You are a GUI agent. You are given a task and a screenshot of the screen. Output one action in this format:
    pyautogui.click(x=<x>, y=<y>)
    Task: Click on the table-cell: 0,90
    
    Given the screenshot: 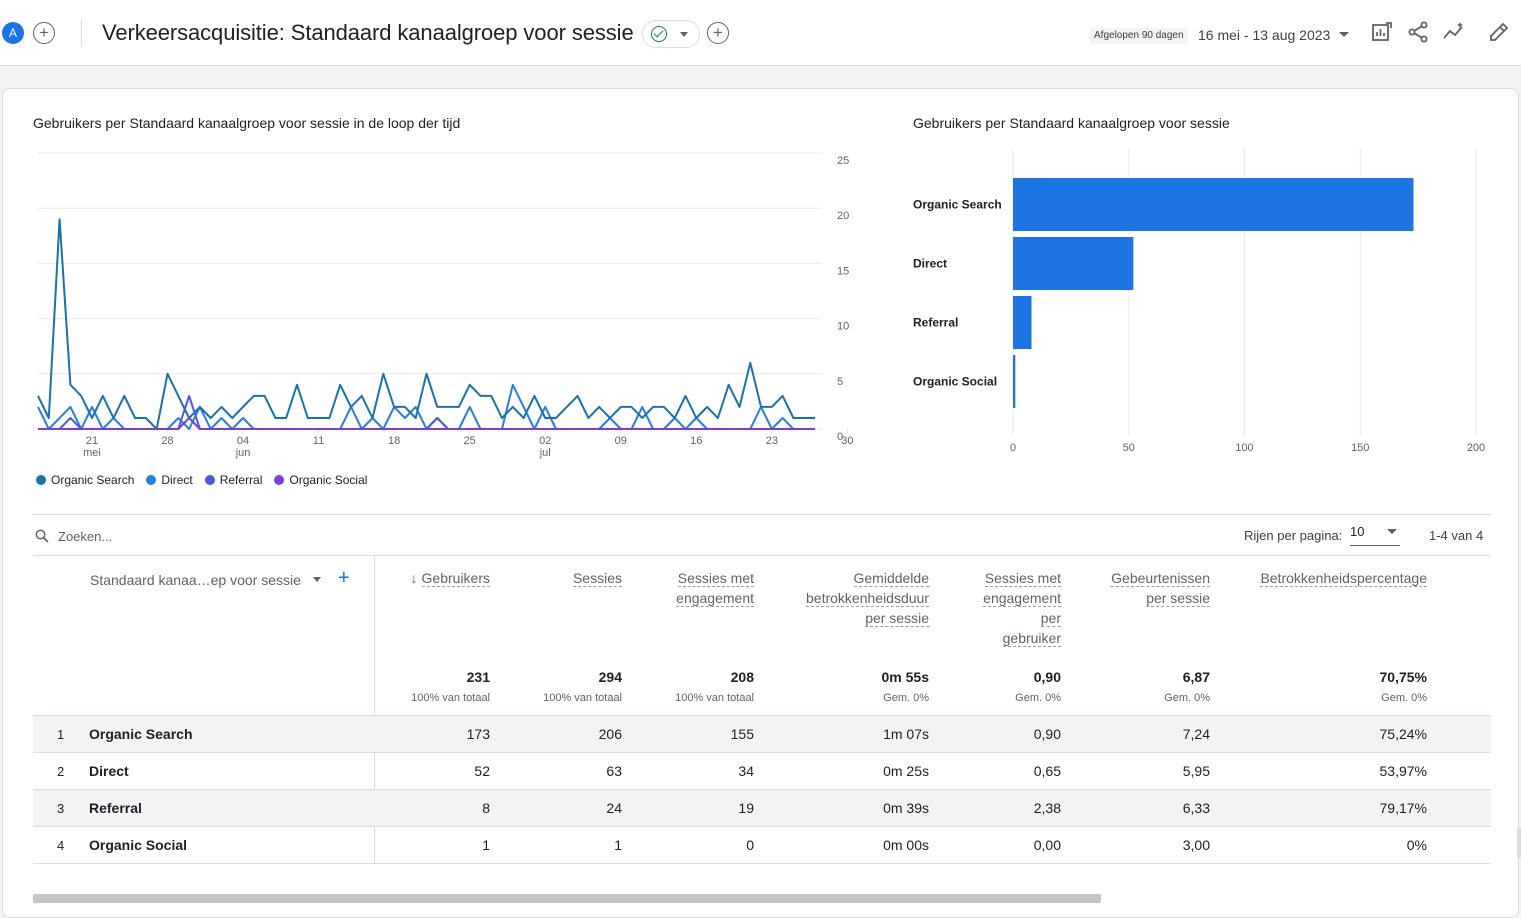 What is the action you would take?
    pyautogui.click(x=1047, y=734)
    